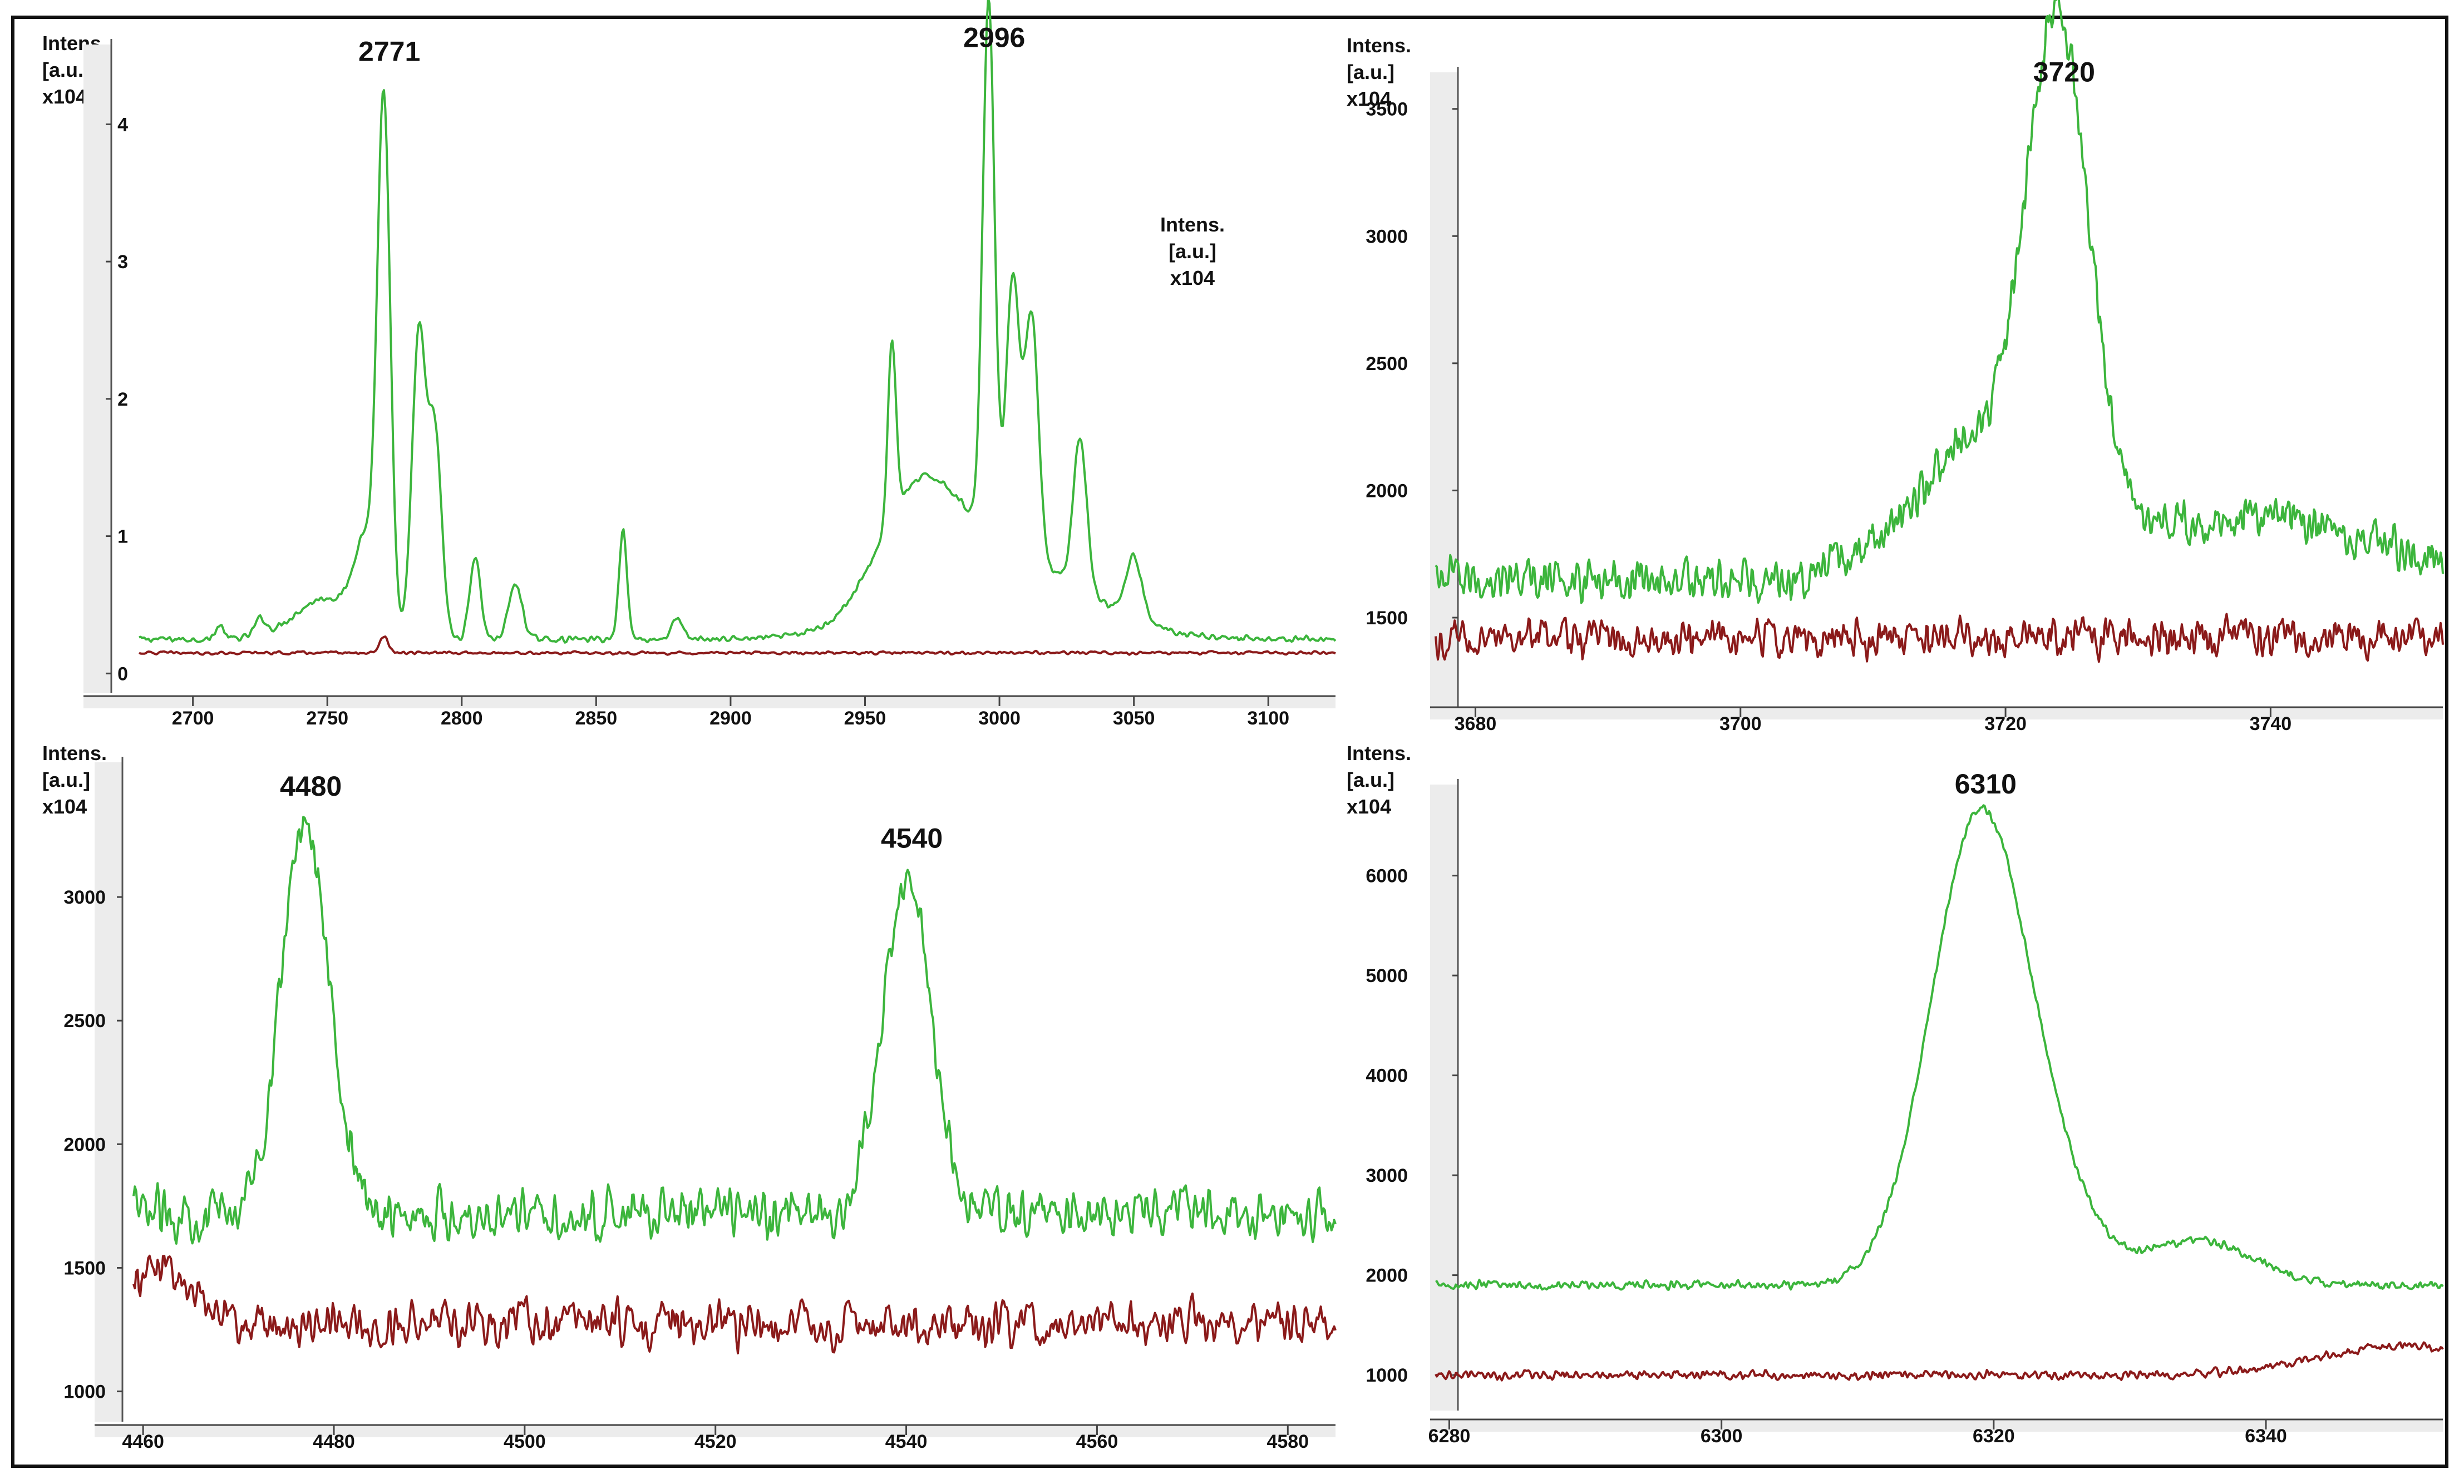 This screenshot has height=1484, width=2464. I want to click on peak-label-0: 4480, so click(311, 787).